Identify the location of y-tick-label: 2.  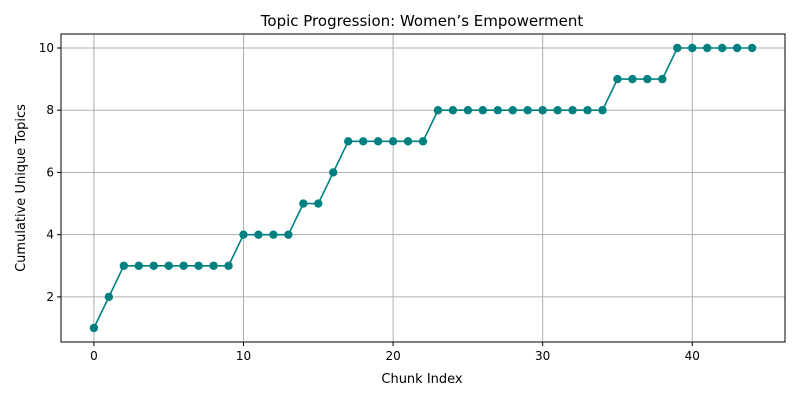
(50, 297).